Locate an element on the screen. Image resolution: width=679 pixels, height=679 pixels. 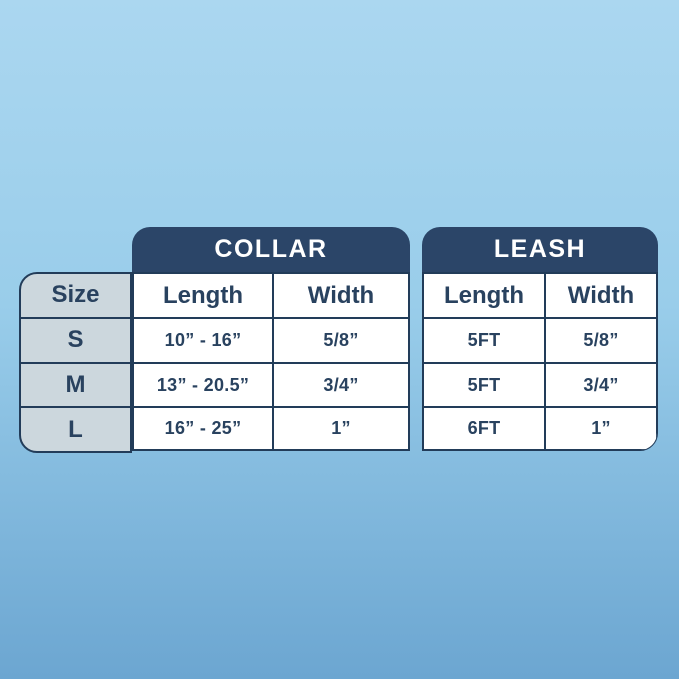
collar-length-l: 16” - 25” is located at coordinates (203, 428).